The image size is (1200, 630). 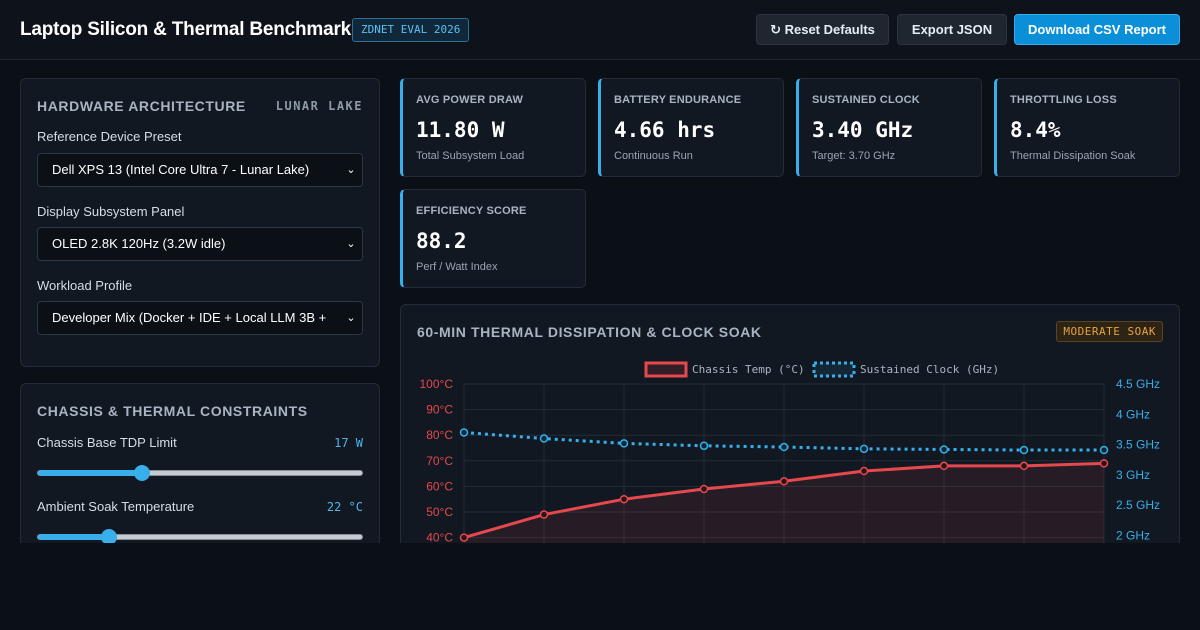 What do you see at coordinates (653, 156) in the screenshot?
I see `stat-subtext: Continuous Run` at bounding box center [653, 156].